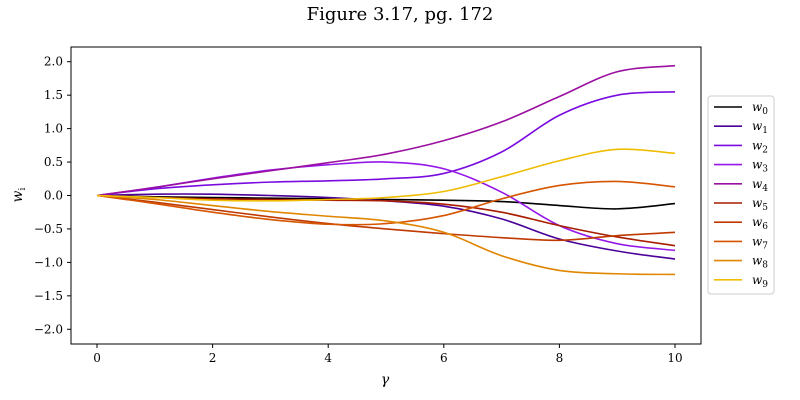  Describe the element at coordinates (388, 354) in the screenshot. I see `x-axis: 0 2 4 6 8 10` at that location.